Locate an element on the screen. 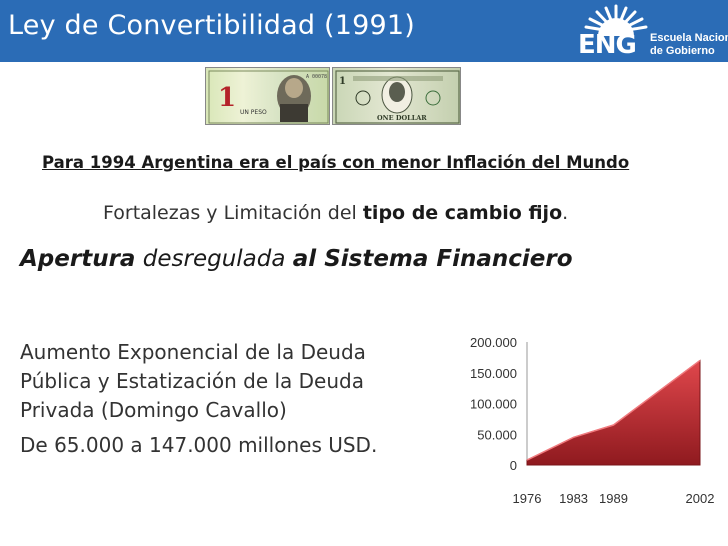 The height and width of the screenshot is (546, 728). sun-rays-icon is located at coordinates (616, 20).